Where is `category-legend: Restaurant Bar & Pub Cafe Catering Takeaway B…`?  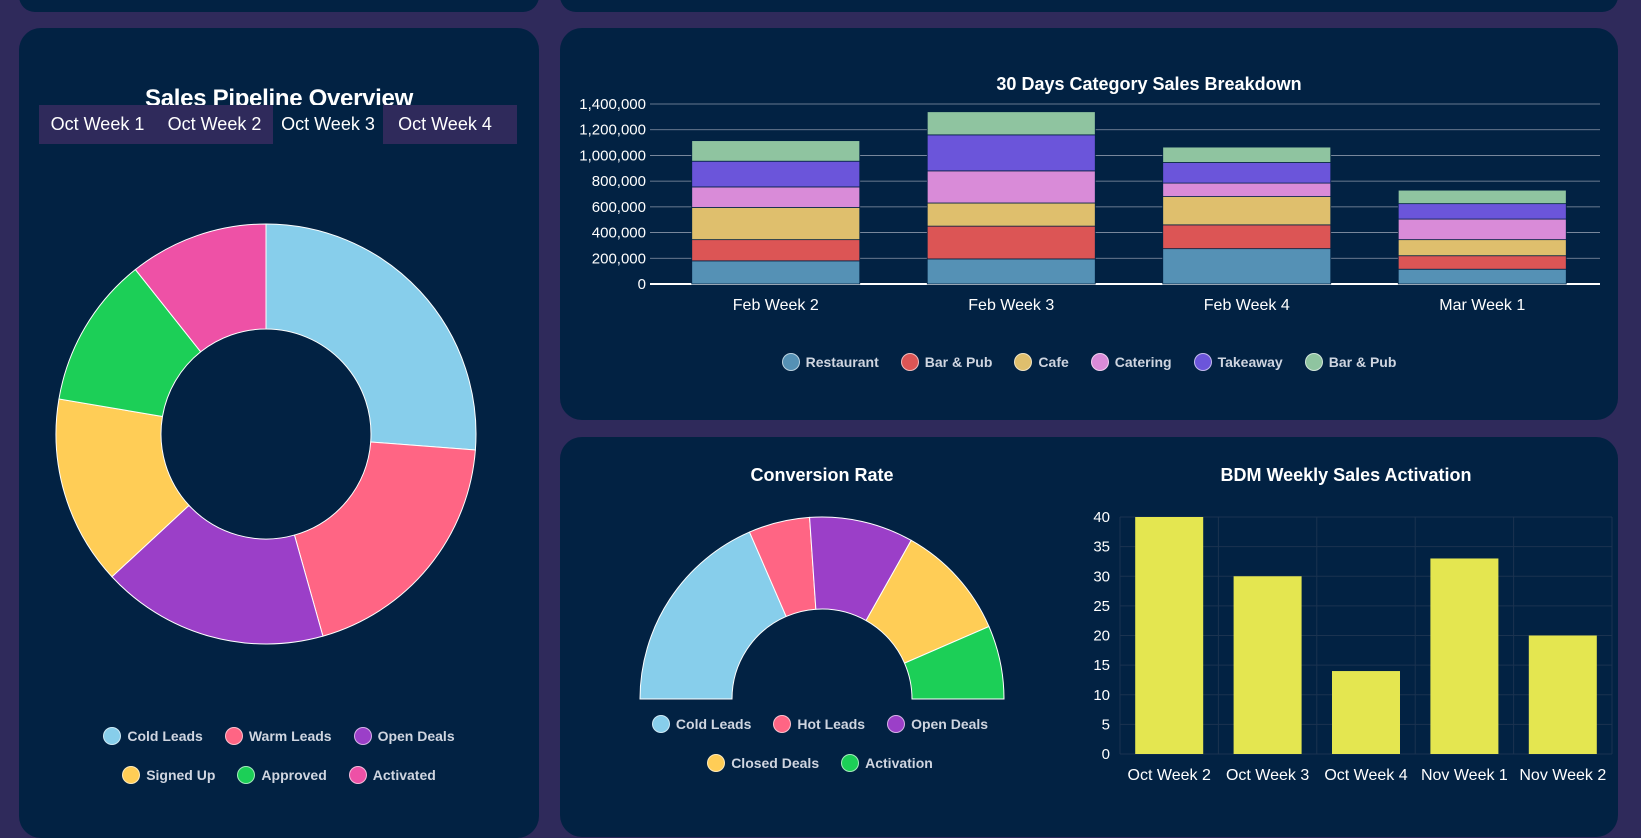 category-legend: Restaurant Bar & Pub Cafe Catering Takeaway B… is located at coordinates (1089, 362).